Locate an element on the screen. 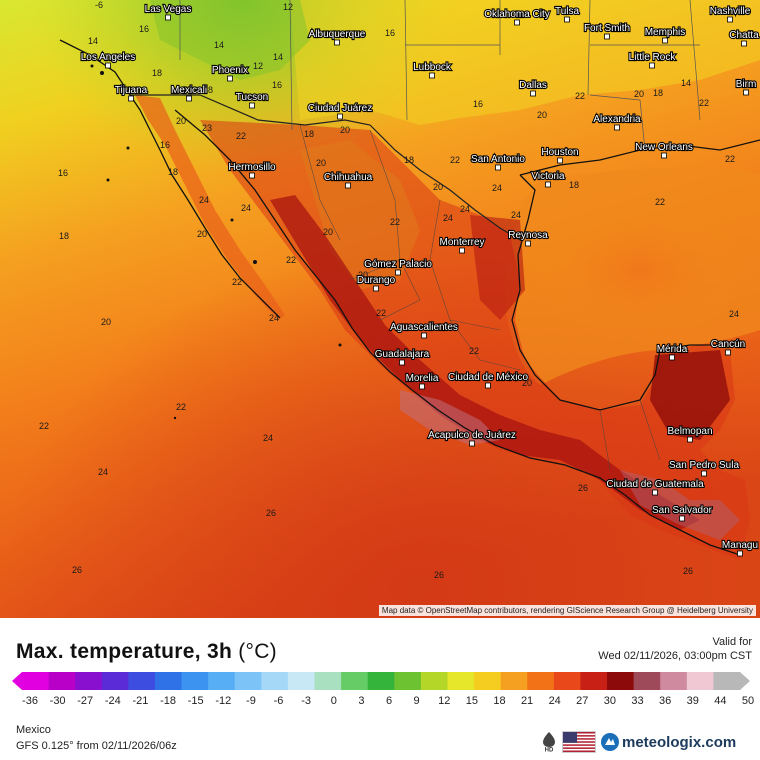  city-marker: Hermosillo is located at coordinates (252, 170).